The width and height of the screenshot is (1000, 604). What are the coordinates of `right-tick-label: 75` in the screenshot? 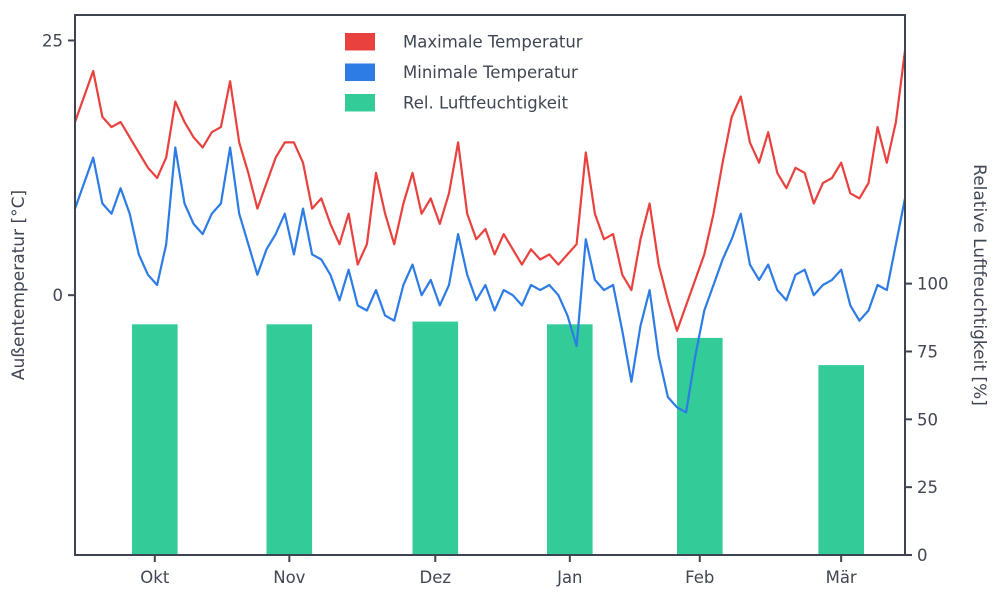 It's located at (927, 351).